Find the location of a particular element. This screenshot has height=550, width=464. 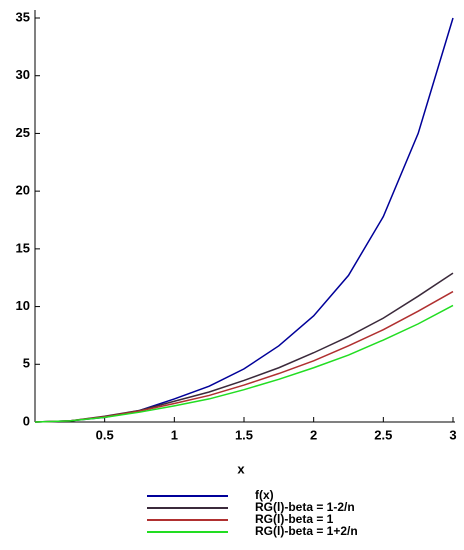

y-tick-label: 10 is located at coordinates (23, 305).